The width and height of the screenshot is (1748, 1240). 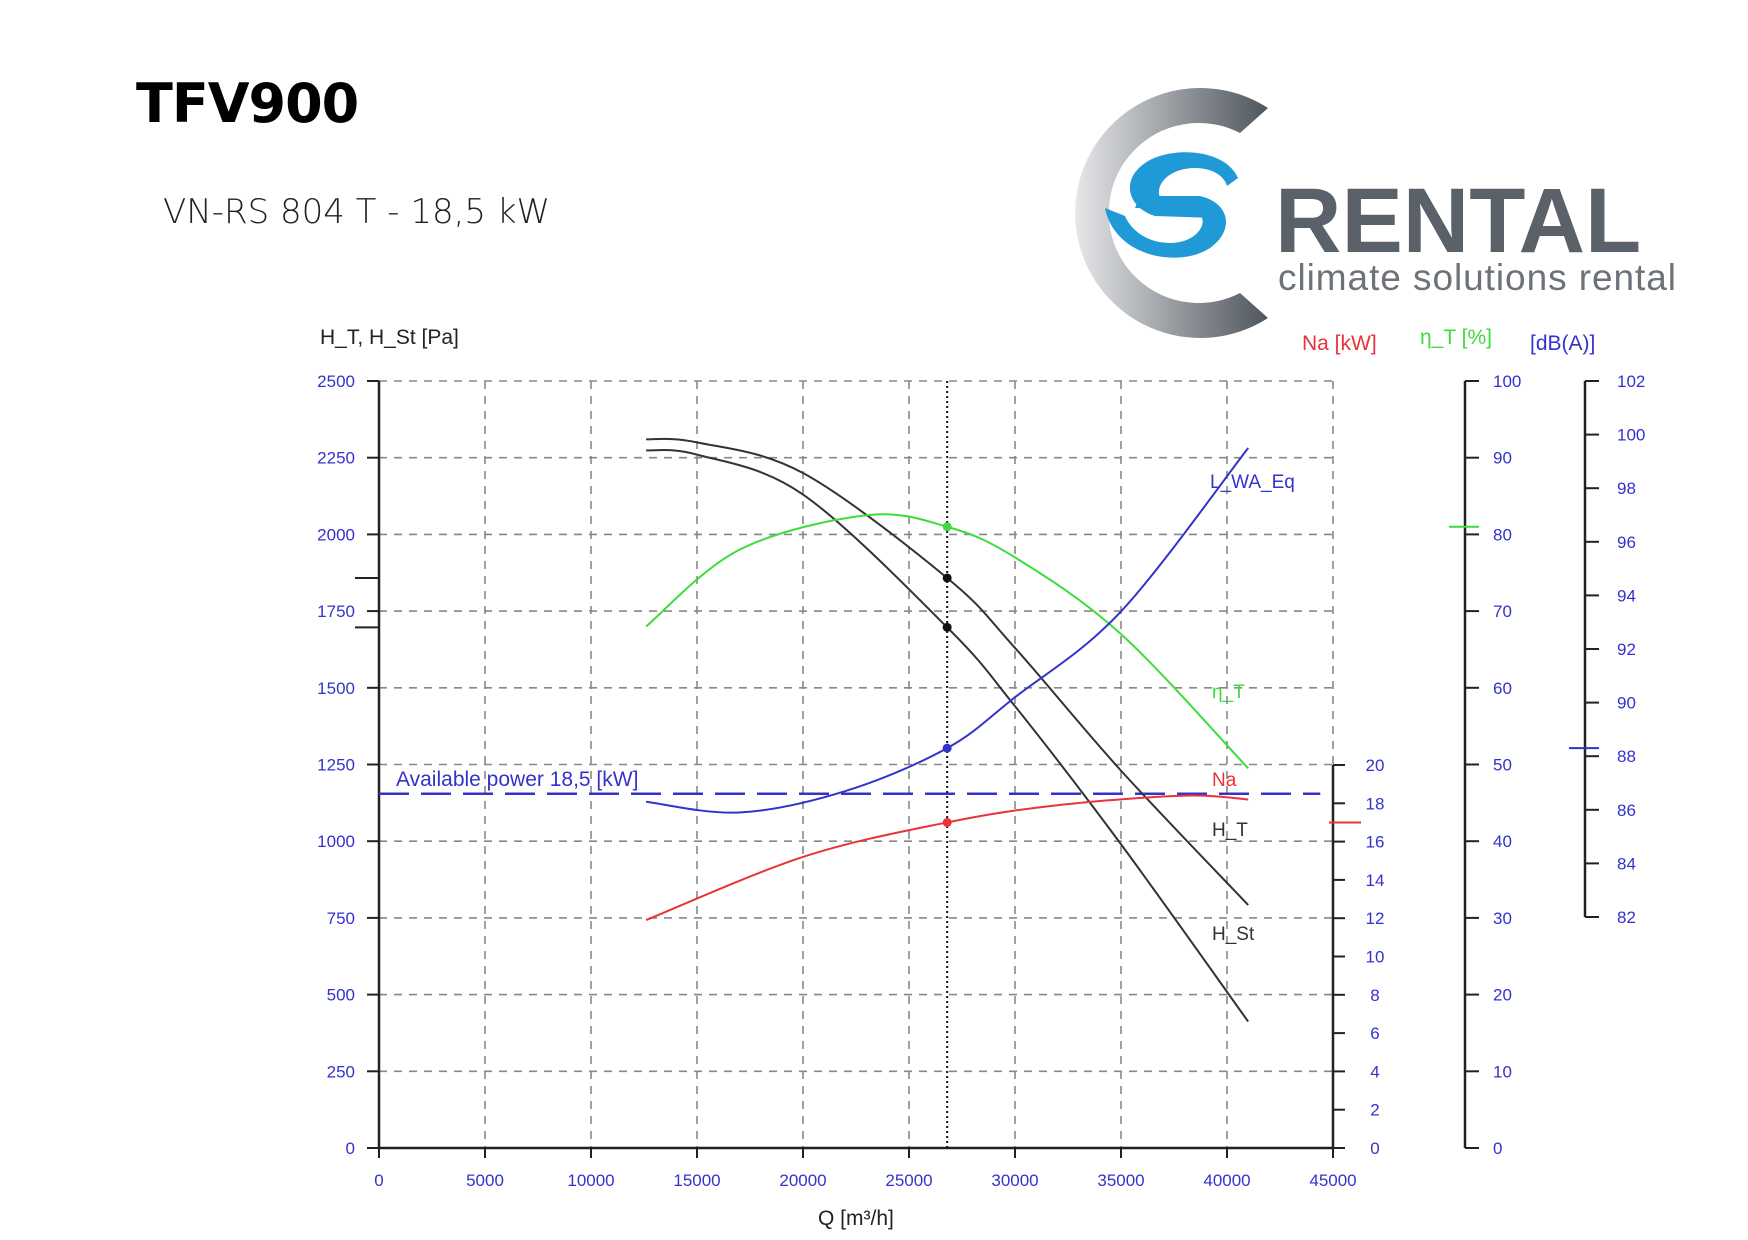 I want to click on logo-s-icon, so click(x=1171, y=205).